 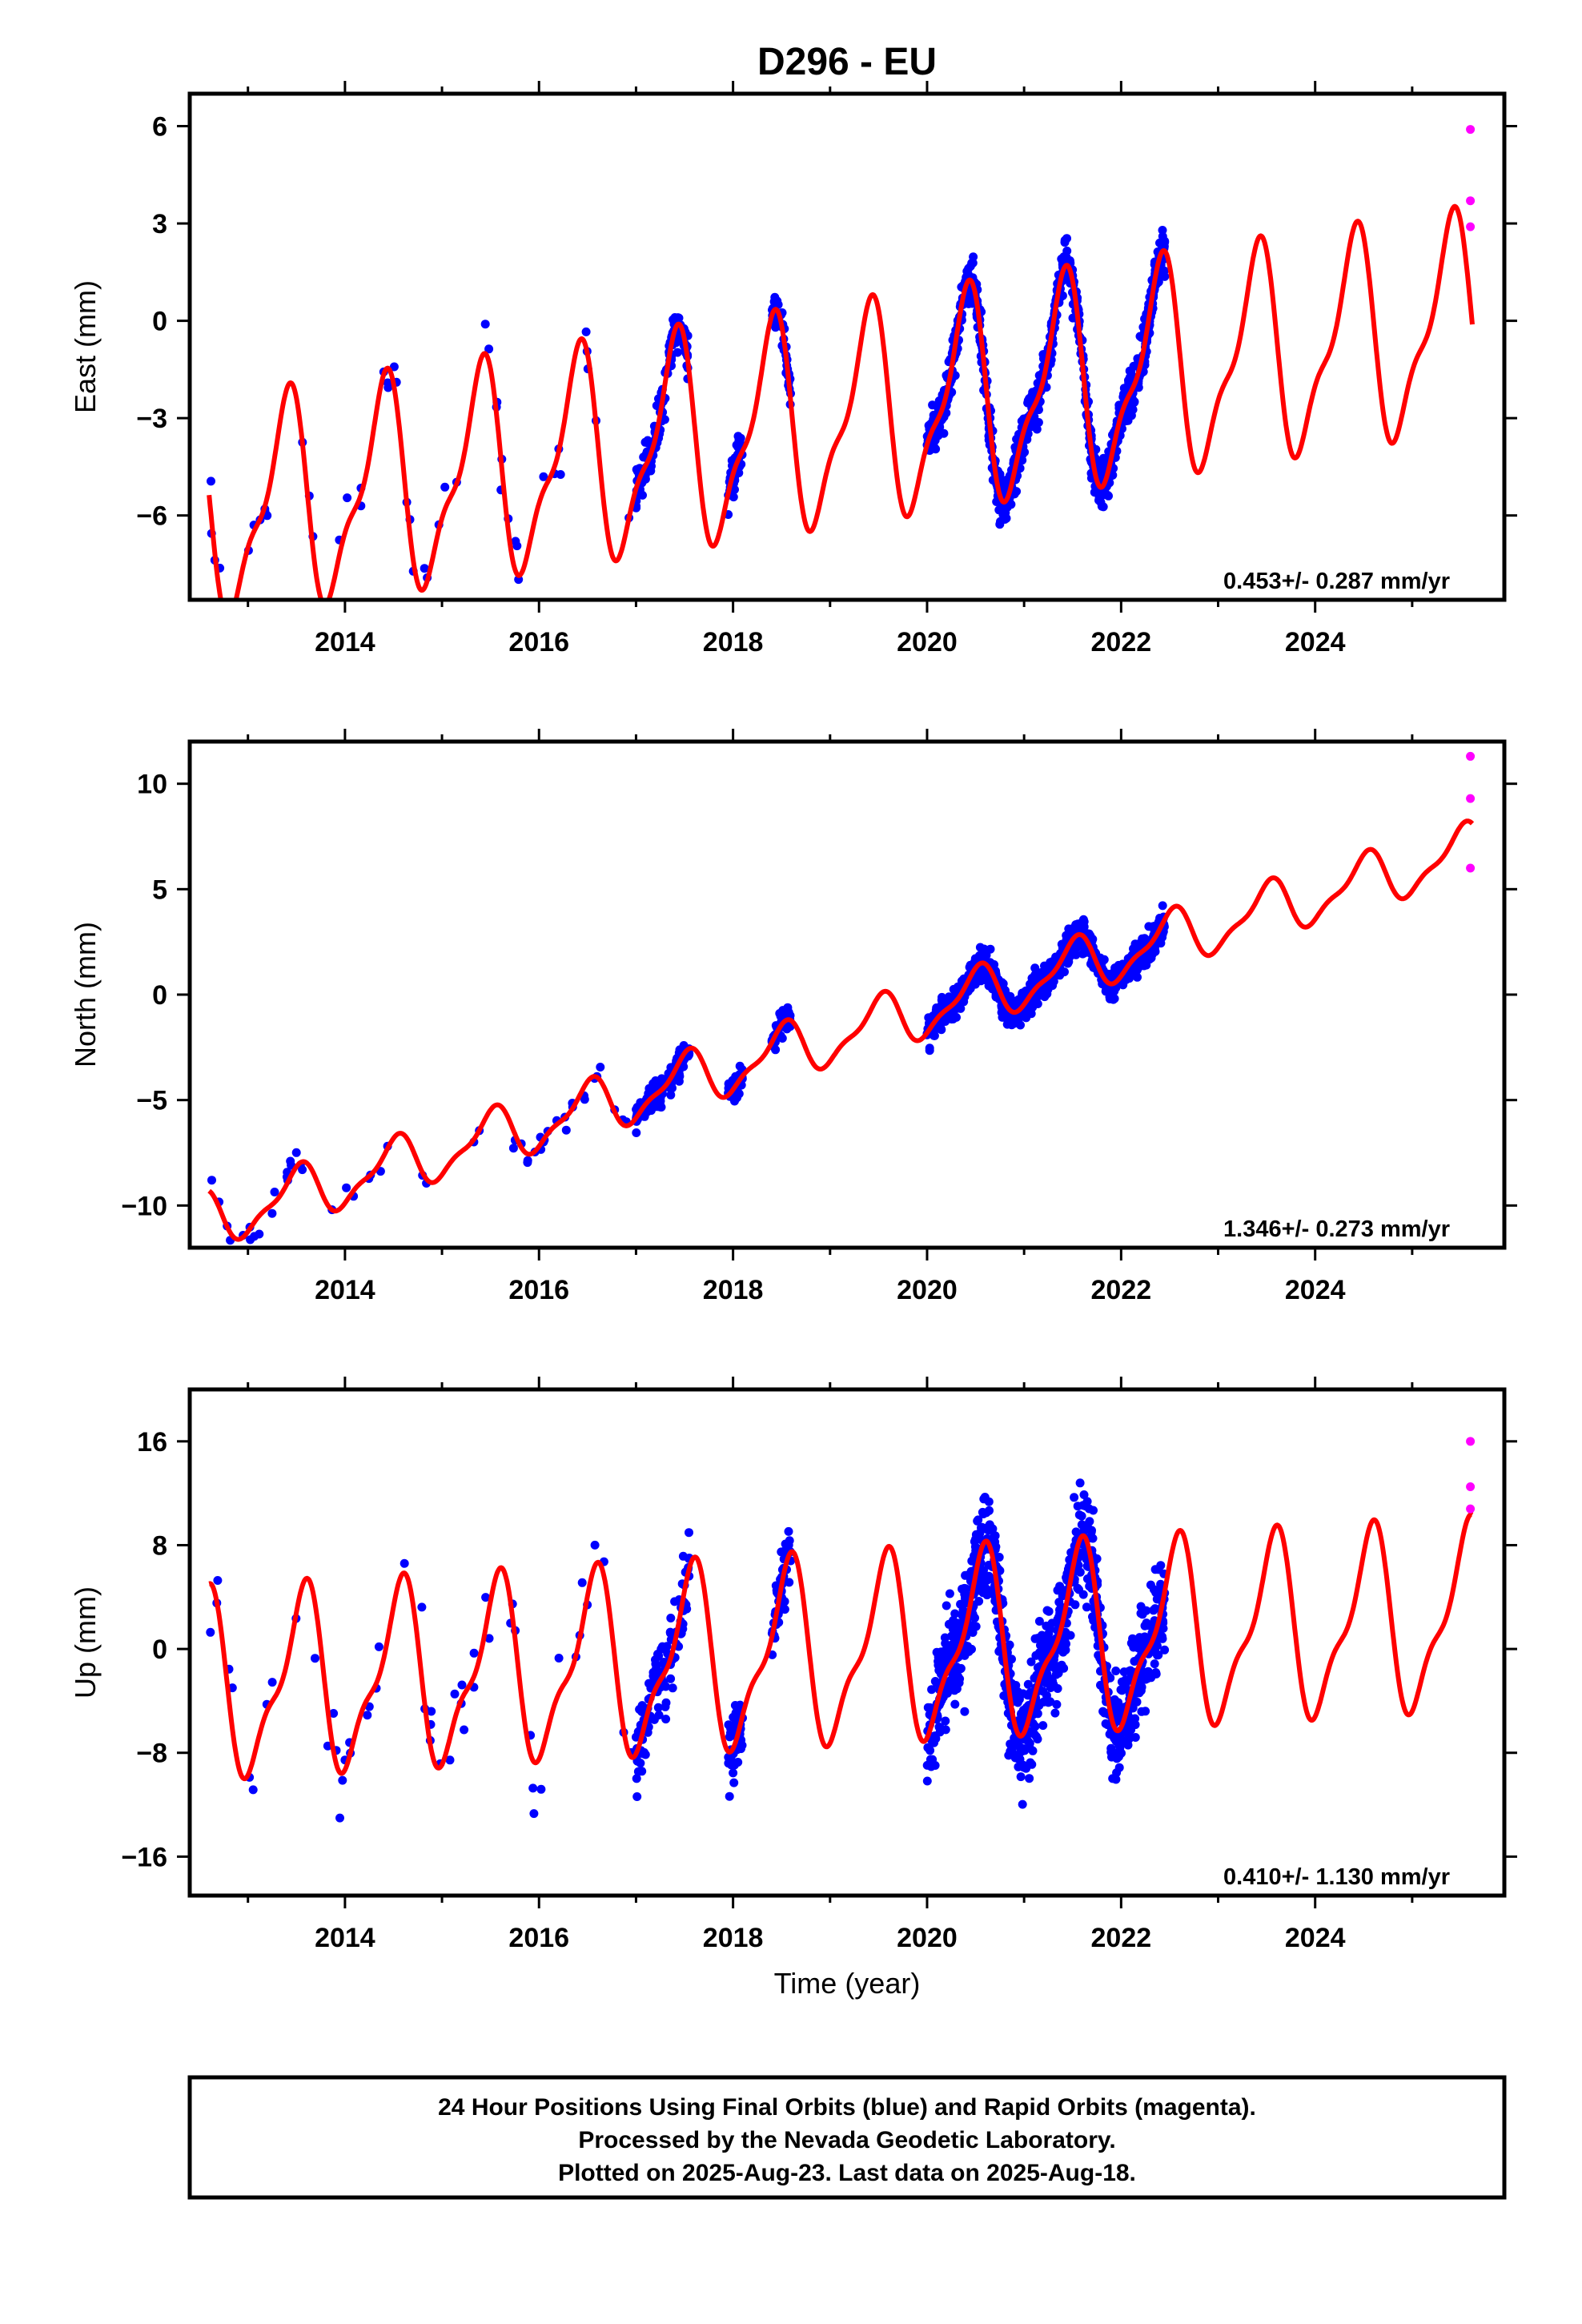 I want to click on up-x-tick-label: 2018, so click(x=733, y=1938).